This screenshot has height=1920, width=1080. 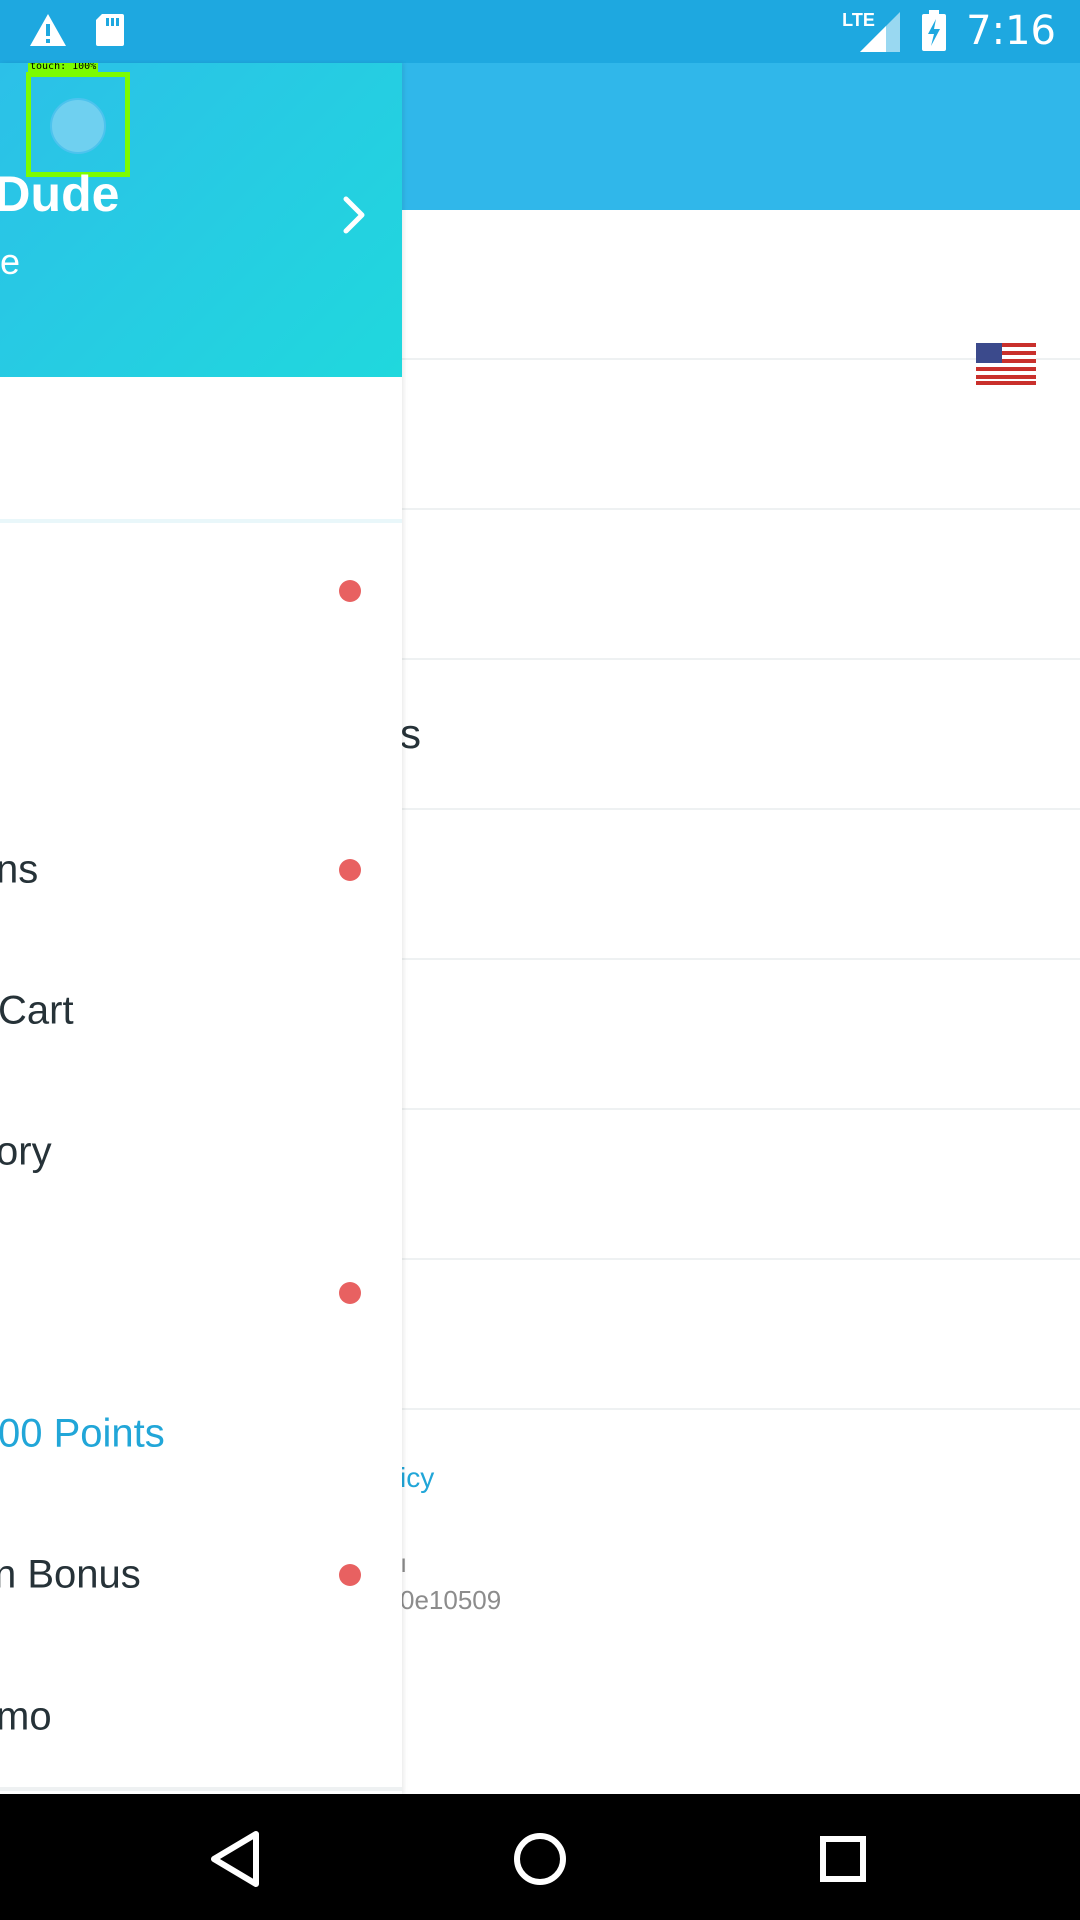 I want to click on home-icon, so click(x=540, y=1859).